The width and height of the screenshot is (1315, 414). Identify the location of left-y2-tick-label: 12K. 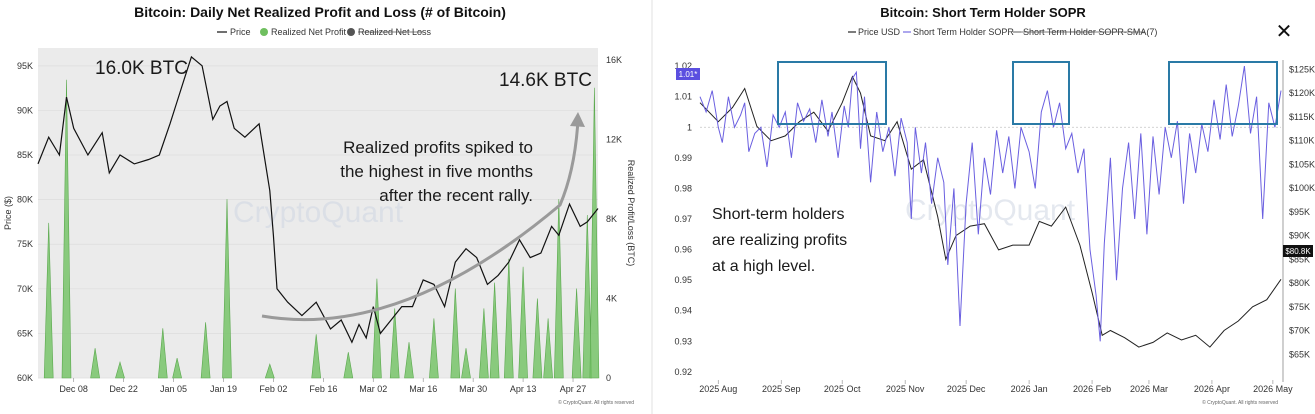
(614, 139).